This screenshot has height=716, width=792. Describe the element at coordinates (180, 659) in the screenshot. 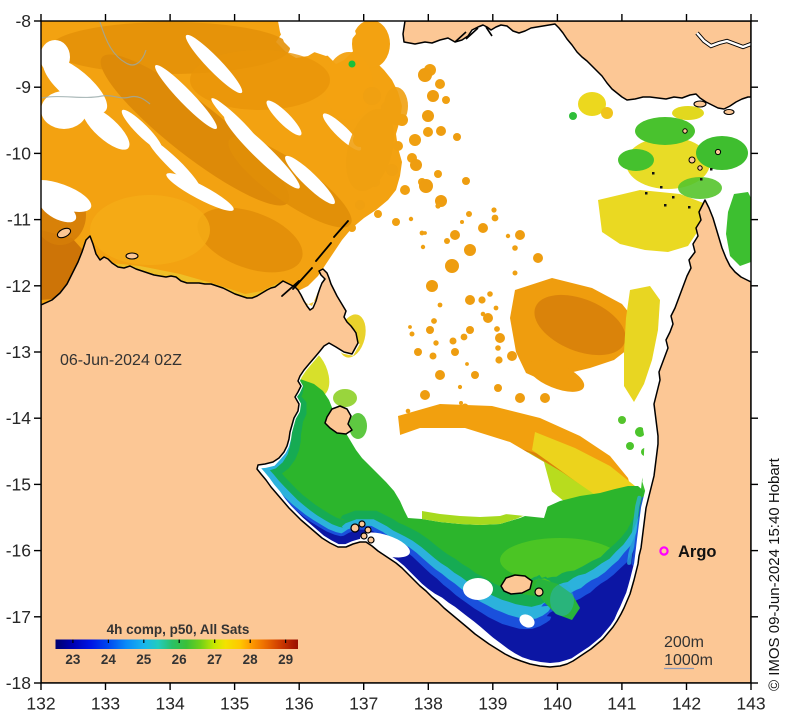

I see `svg-text: 26` at that location.